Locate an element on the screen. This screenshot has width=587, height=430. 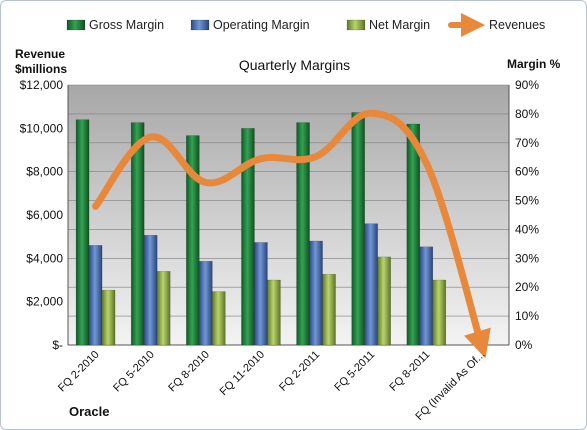
x-tick-label: FQ 5-2010 is located at coordinates (134, 372).